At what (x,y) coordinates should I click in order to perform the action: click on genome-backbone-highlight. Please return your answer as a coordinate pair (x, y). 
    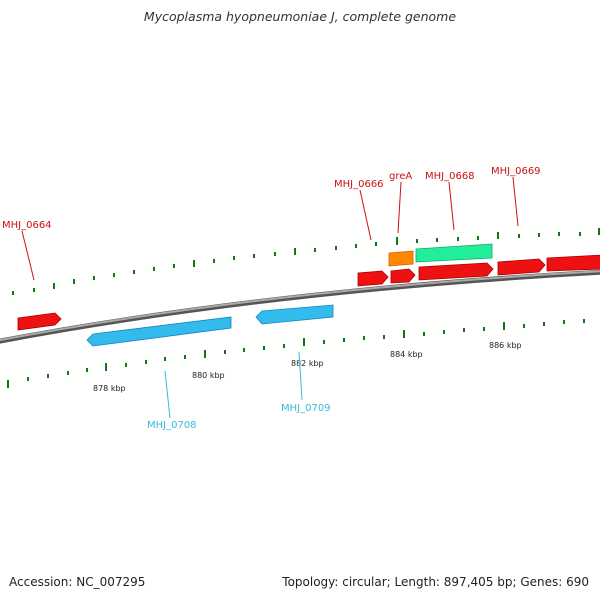
    Looking at the image, I should click on (300, 306).